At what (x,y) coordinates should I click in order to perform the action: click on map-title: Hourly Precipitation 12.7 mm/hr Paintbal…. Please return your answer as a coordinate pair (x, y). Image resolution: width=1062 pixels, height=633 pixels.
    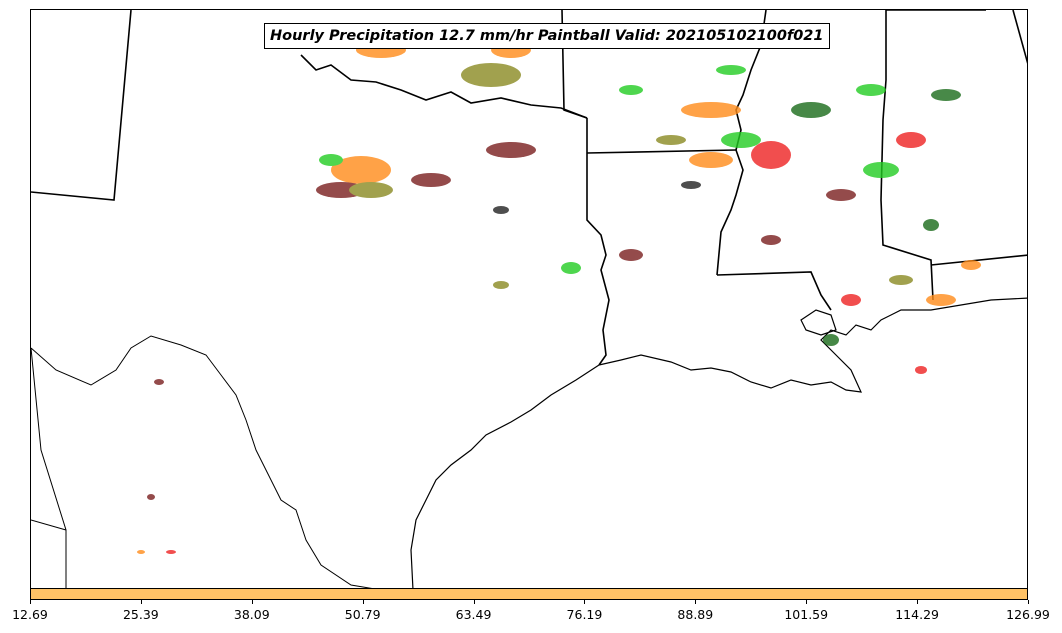
    Looking at the image, I should click on (547, 36).